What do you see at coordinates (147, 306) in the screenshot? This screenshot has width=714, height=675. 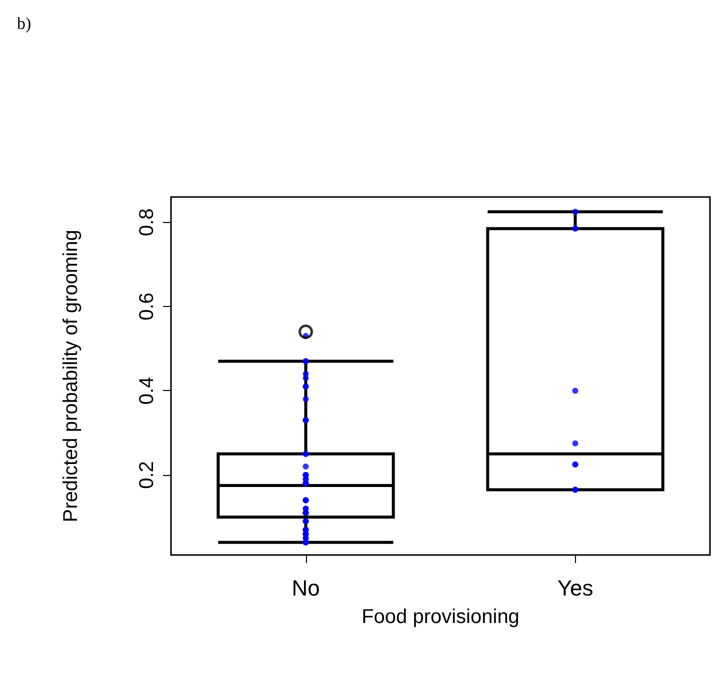 I see `y-tick-label: 0.6` at bounding box center [147, 306].